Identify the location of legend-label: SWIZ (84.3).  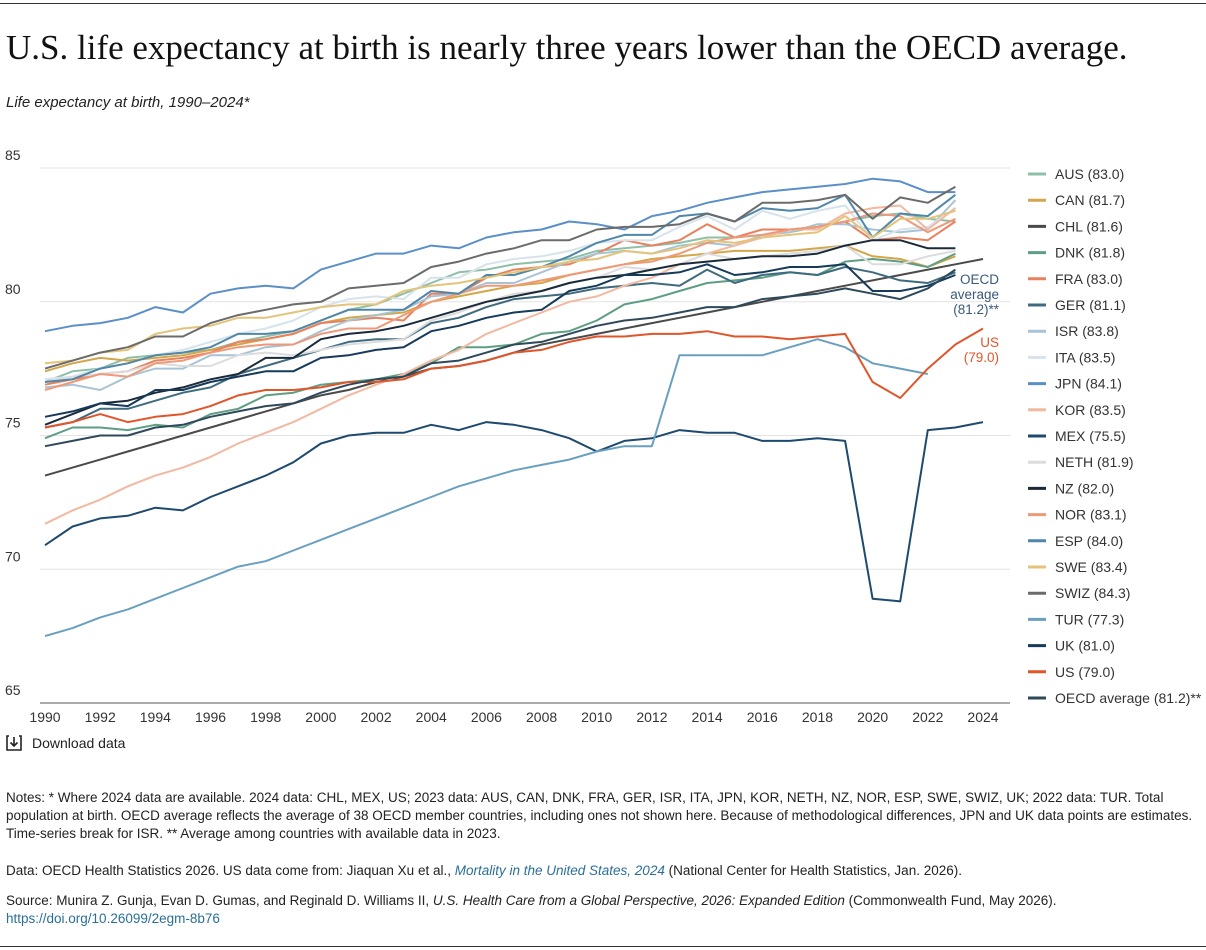
(1092, 593).